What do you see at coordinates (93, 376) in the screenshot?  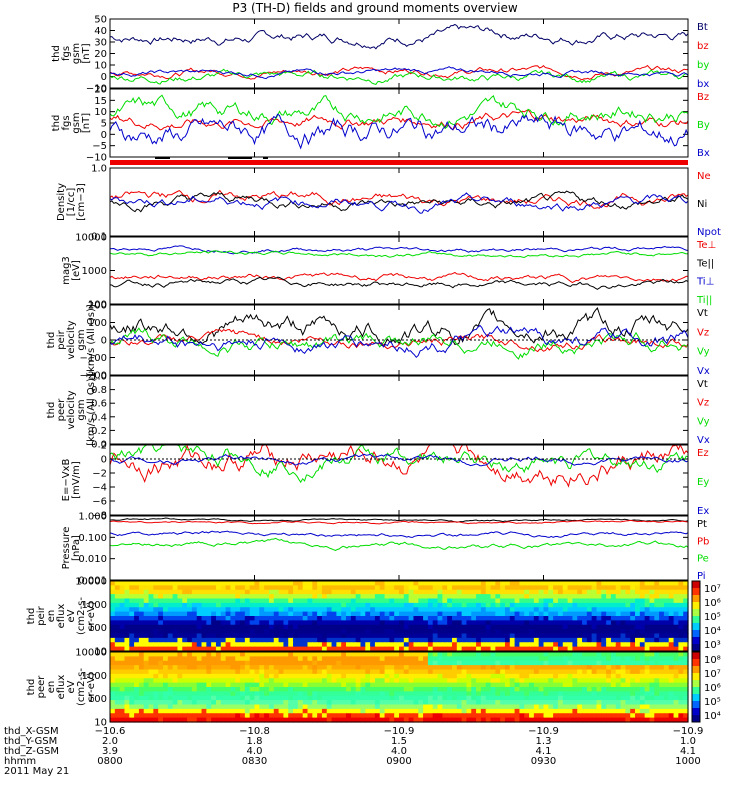 I see `y-tick-label: −200` at bounding box center [93, 376].